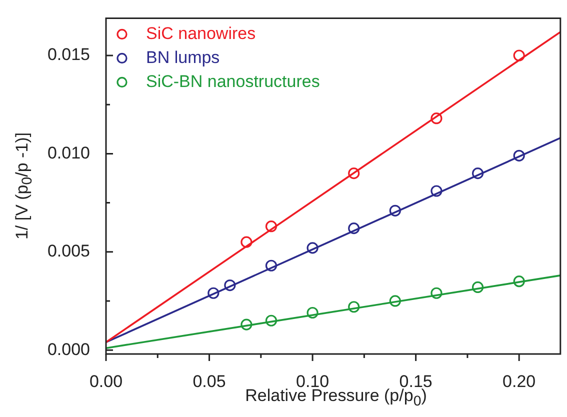 This screenshot has width=567, height=417. What do you see at coordinates (68, 54) in the screenshot?
I see `y-tick-label: 0.015` at bounding box center [68, 54].